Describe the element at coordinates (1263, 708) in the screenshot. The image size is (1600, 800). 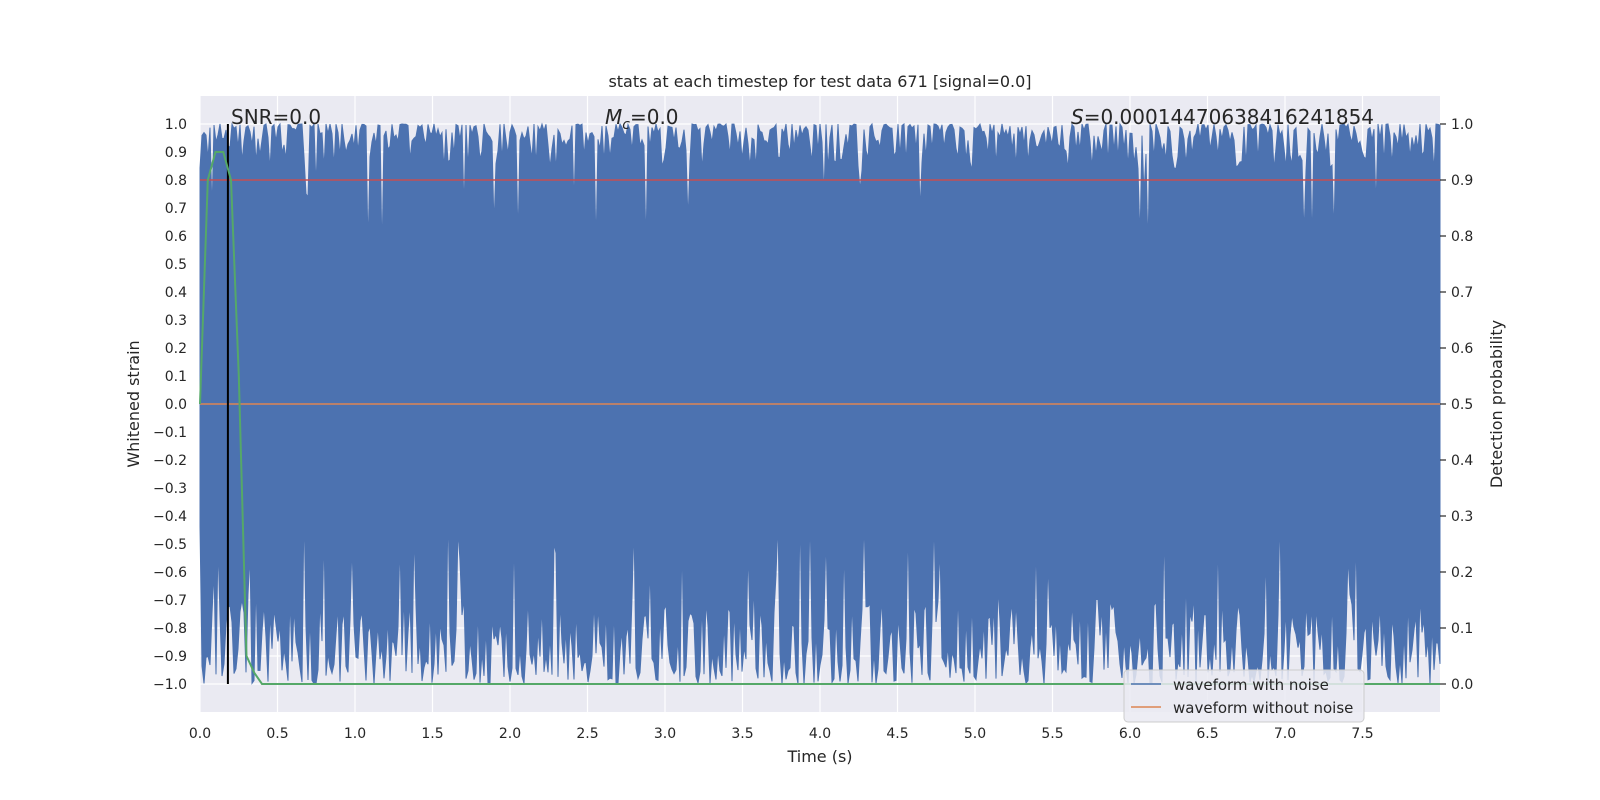
I see `legend-label-clean: waveform without noise` at that location.